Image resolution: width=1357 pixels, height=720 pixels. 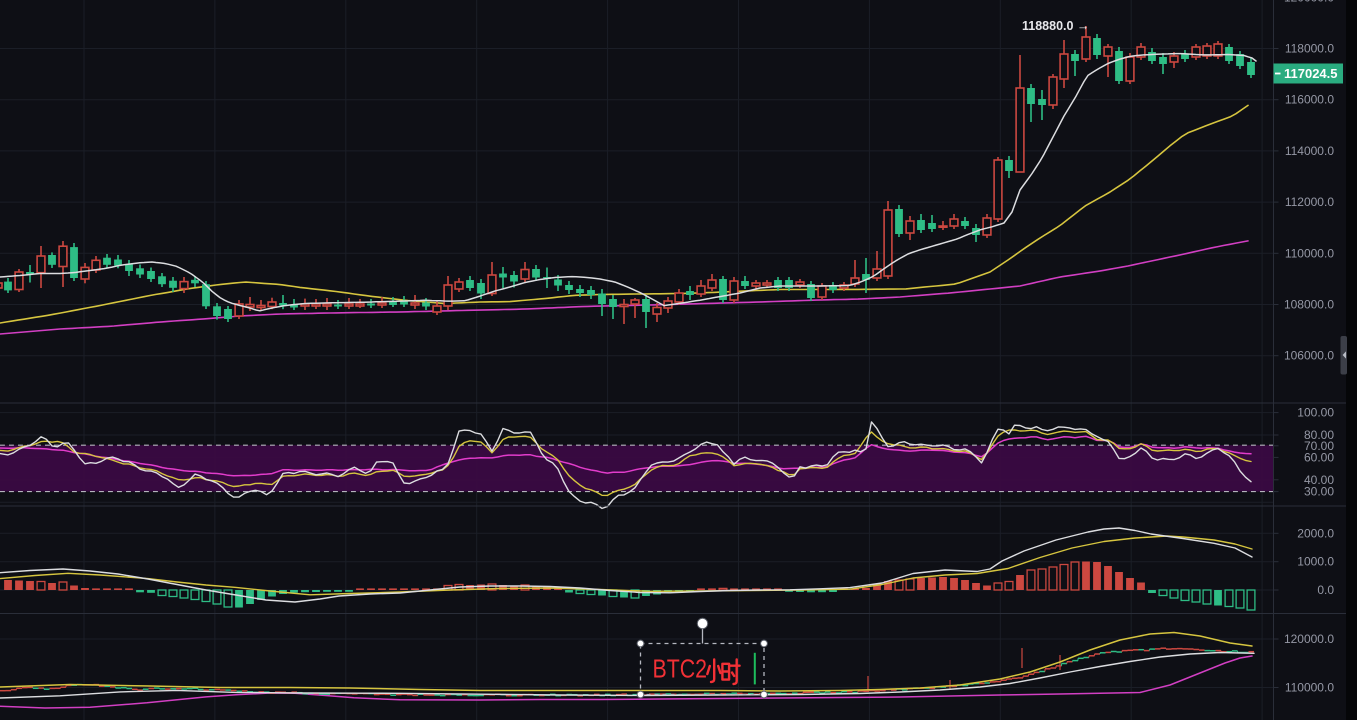 I want to click on svg-text: 118880.0 →, so click(x=1055, y=26).